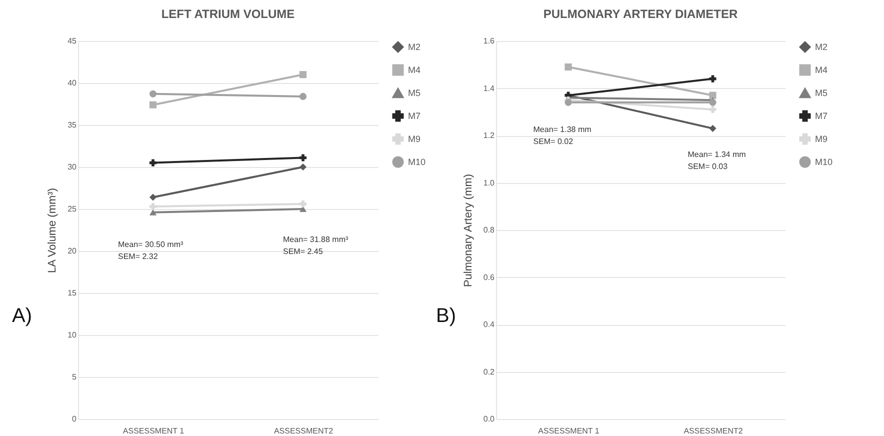 This screenshot has height=436, width=884. Describe the element at coordinates (75, 377) in the screenshot. I see `y-tick-label: 5` at that location.